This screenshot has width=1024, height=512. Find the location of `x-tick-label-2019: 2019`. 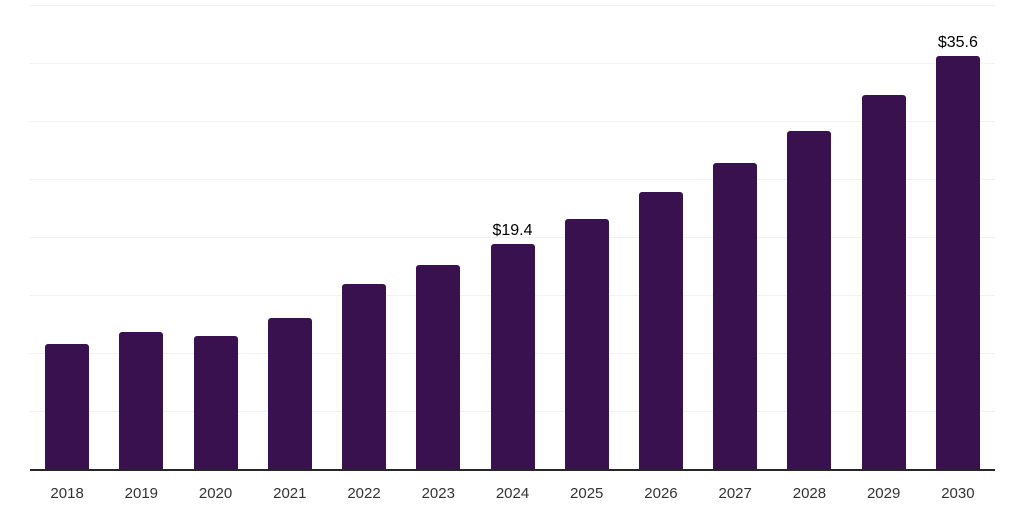

x-tick-label-2019: 2019 is located at coordinates (141, 493).